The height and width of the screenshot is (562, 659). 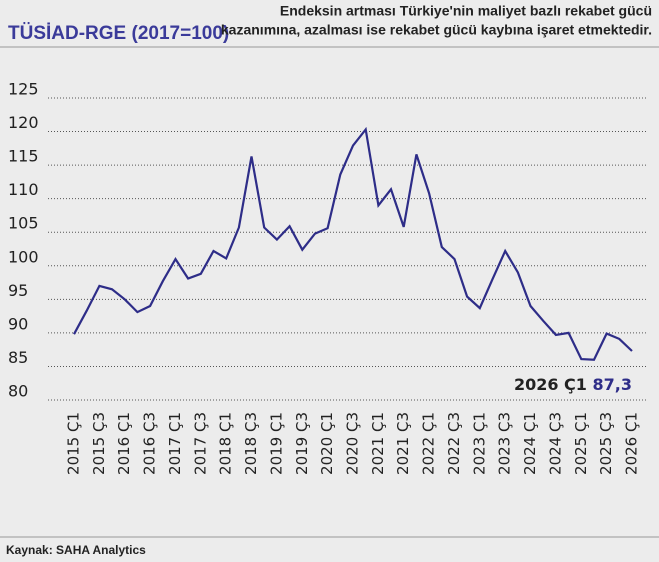 I want to click on x-tick-label: 2021 Ç3, so click(x=403, y=443).